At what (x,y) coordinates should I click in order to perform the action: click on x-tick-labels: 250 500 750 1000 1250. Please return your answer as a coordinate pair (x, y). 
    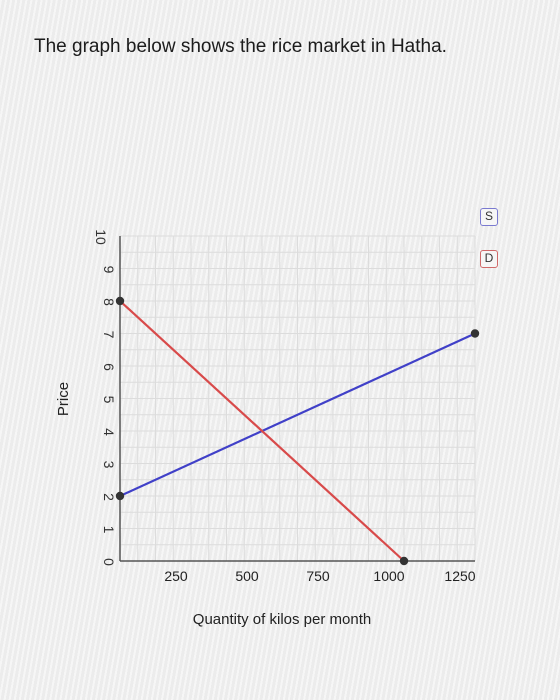
    Looking at the image, I should click on (319, 576).